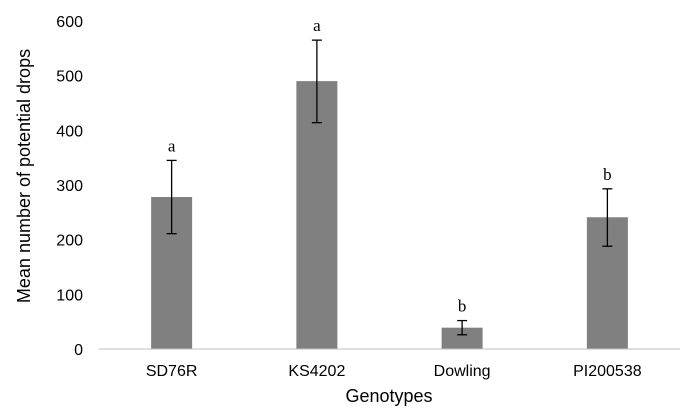 The image size is (684, 412). Describe the element at coordinates (316, 371) in the screenshot. I see `x-tick-label: KS4202` at that location.